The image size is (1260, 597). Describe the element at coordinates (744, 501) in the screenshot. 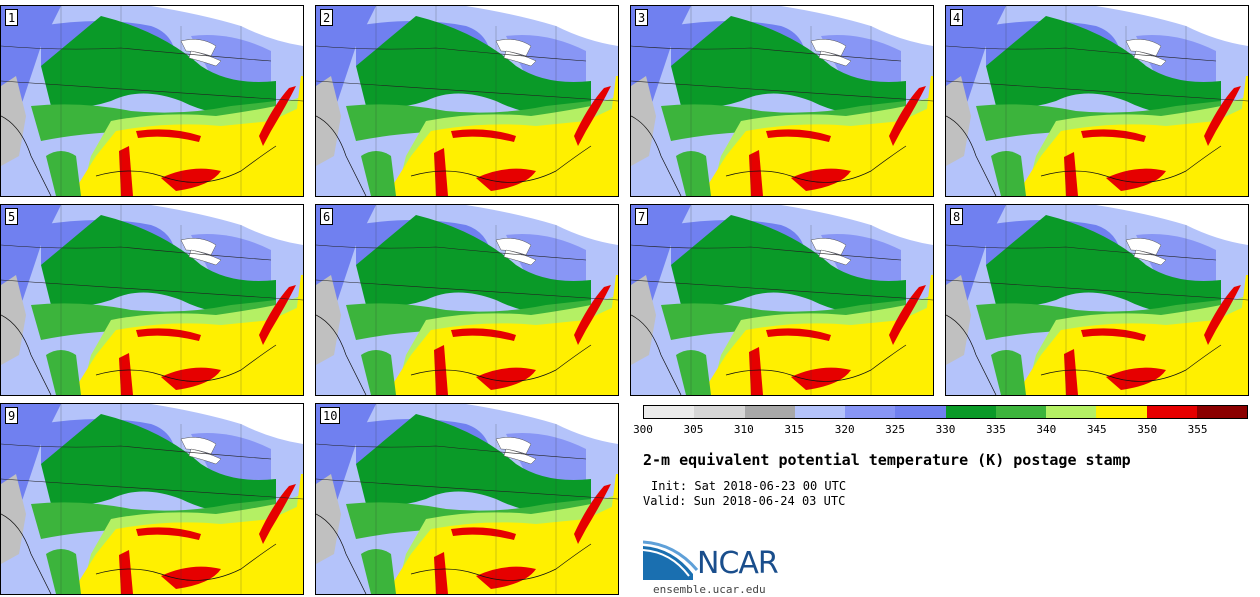

I see `valid-time: Valid: Sun 2018-06-24 03 UTC` at that location.